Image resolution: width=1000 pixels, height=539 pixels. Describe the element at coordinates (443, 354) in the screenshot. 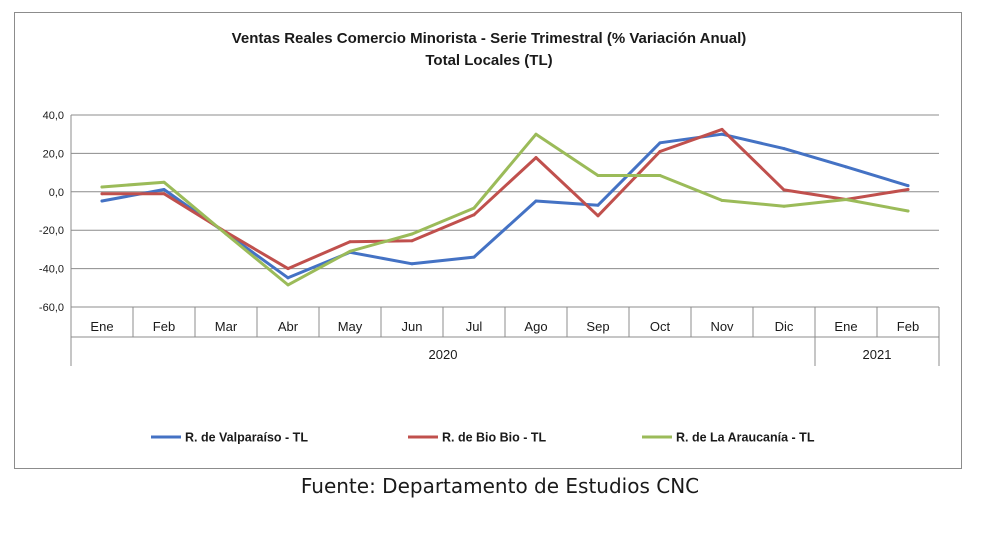

I see `x-year-label: 2020` at that location.